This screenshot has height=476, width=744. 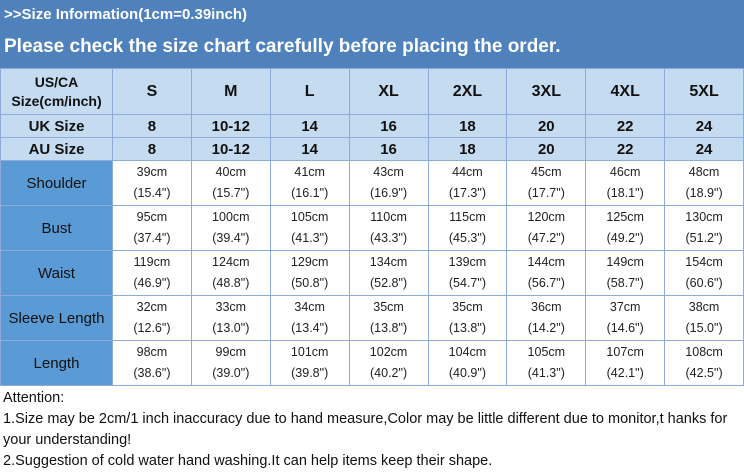 I want to click on cm-value: 38cm, so click(x=704, y=307).